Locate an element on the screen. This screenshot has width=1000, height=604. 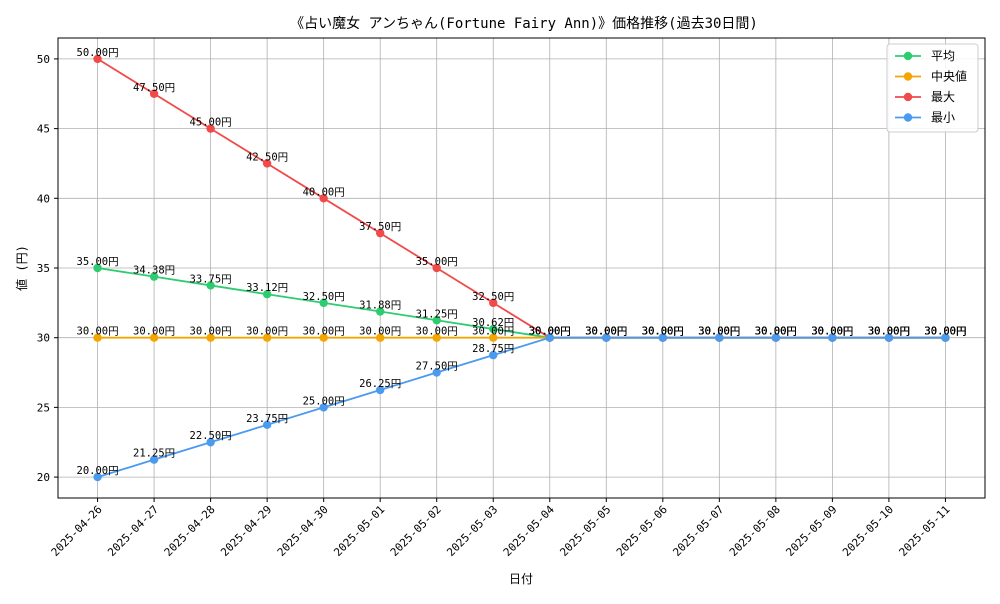
y-tick-label: 30 is located at coordinates (43, 338).